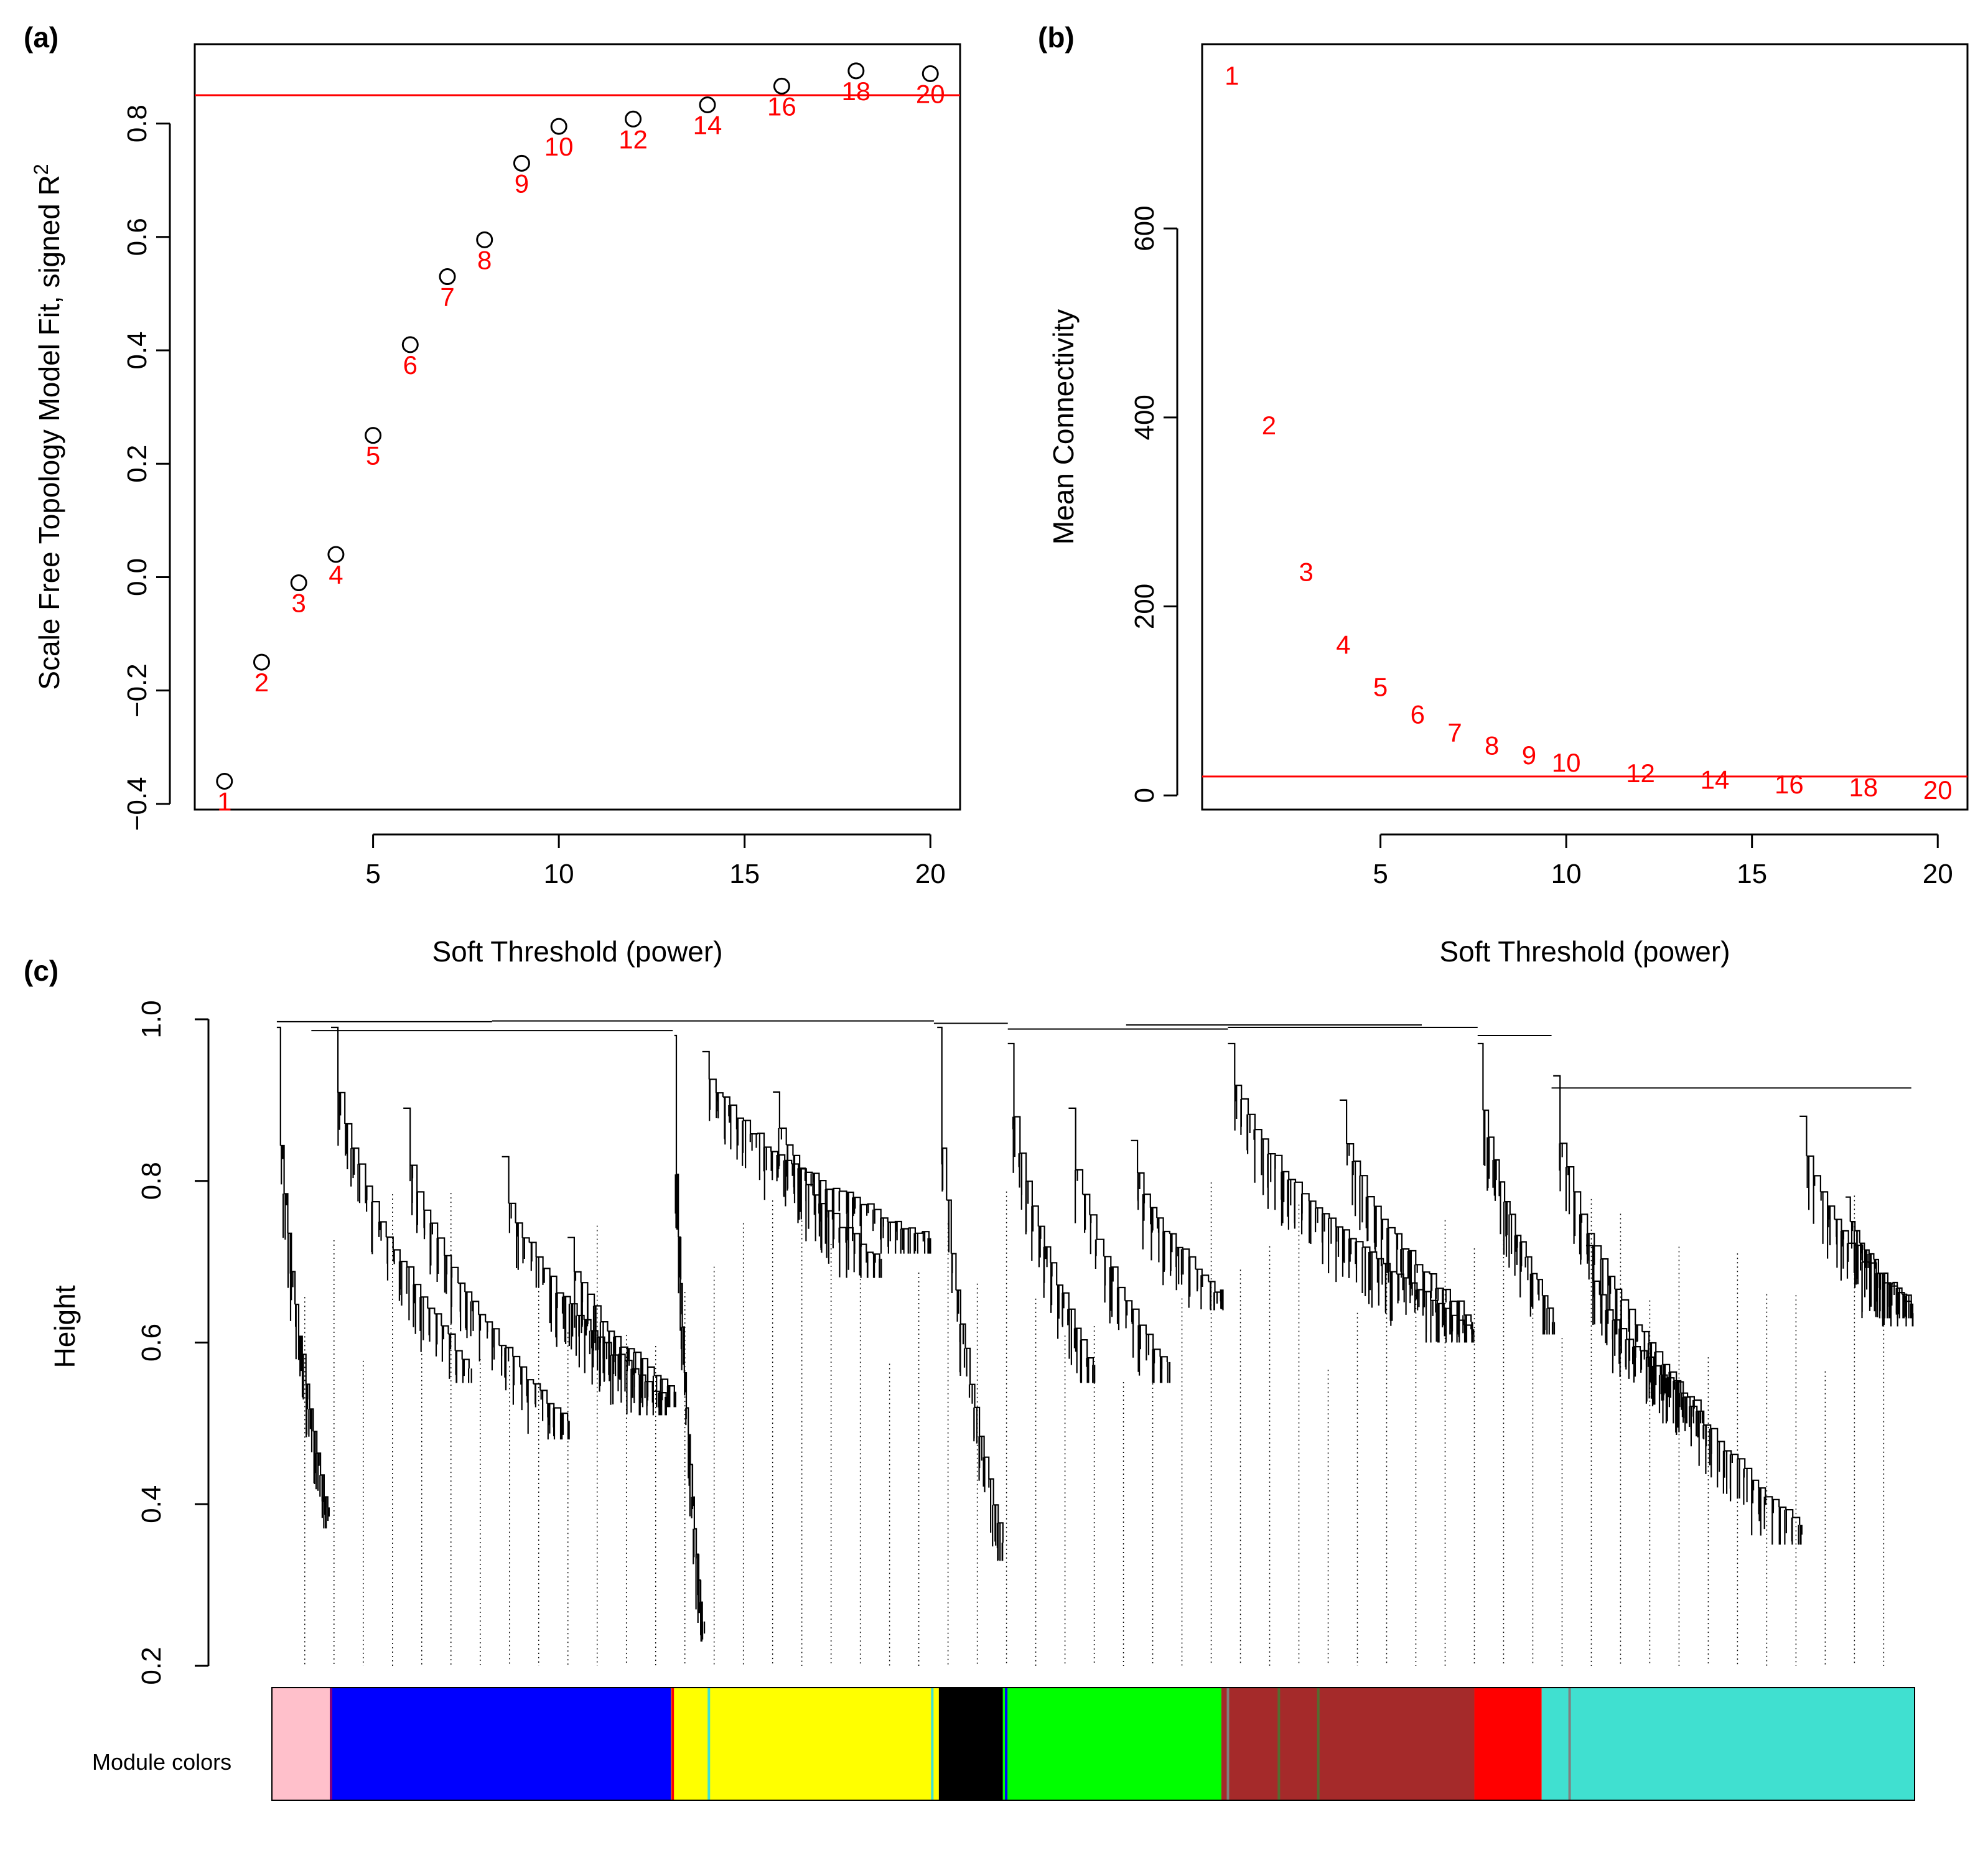  I want to click on y-tick-label: 600, so click(1144, 228).